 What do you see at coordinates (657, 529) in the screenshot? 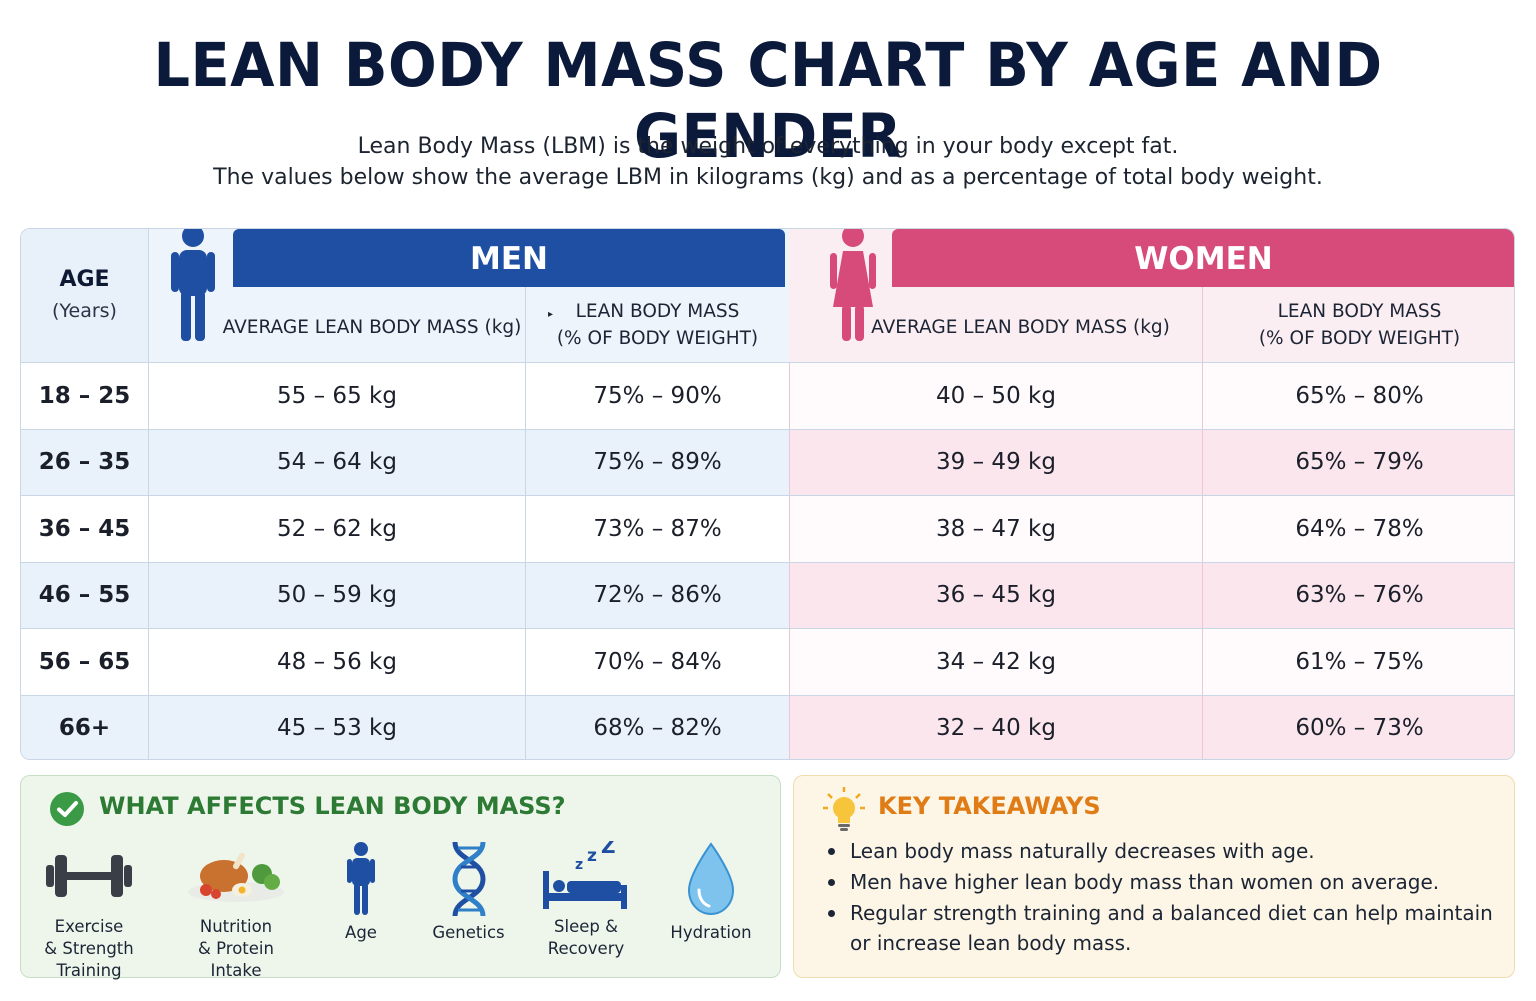
I see `men-pct-cell: 73% – 87%` at bounding box center [657, 529].